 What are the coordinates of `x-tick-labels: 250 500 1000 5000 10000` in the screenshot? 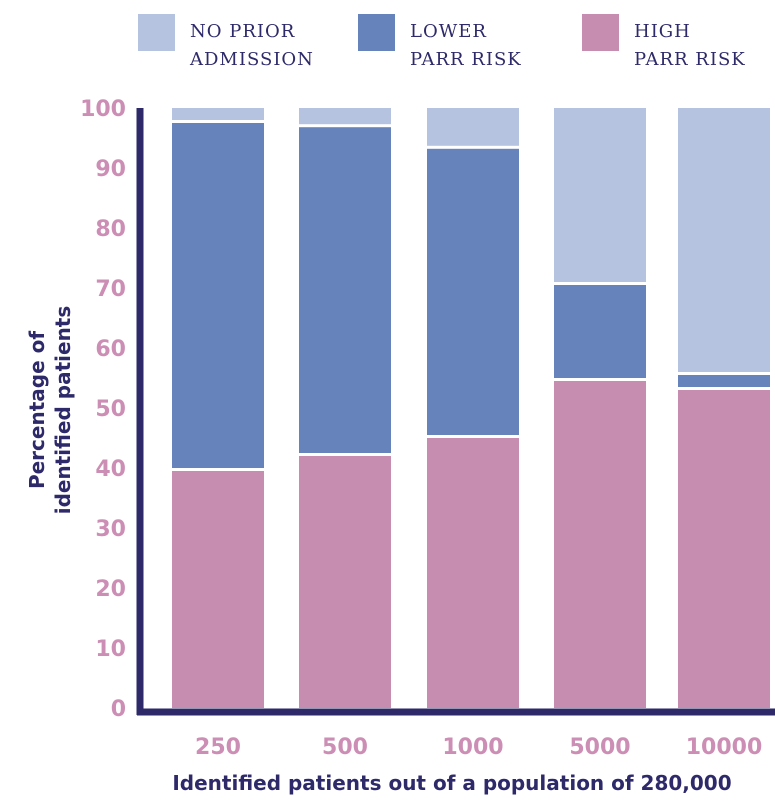 It's located at (478, 747).